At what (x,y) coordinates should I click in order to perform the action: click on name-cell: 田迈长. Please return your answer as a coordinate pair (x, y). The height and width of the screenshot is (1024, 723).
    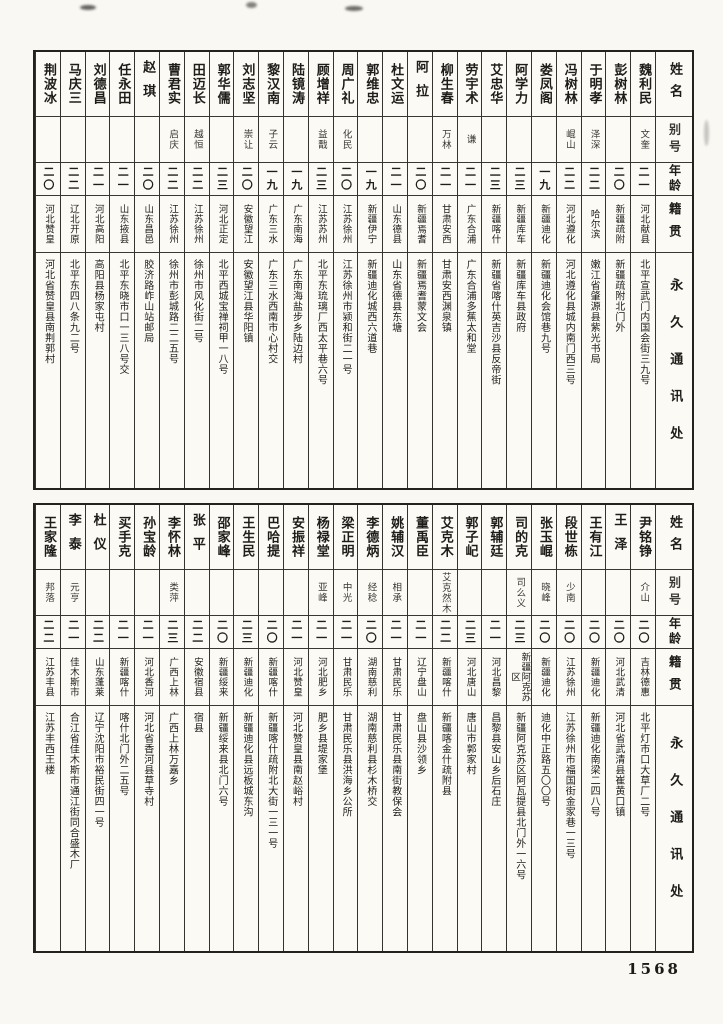
    Looking at the image, I should click on (196, 84).